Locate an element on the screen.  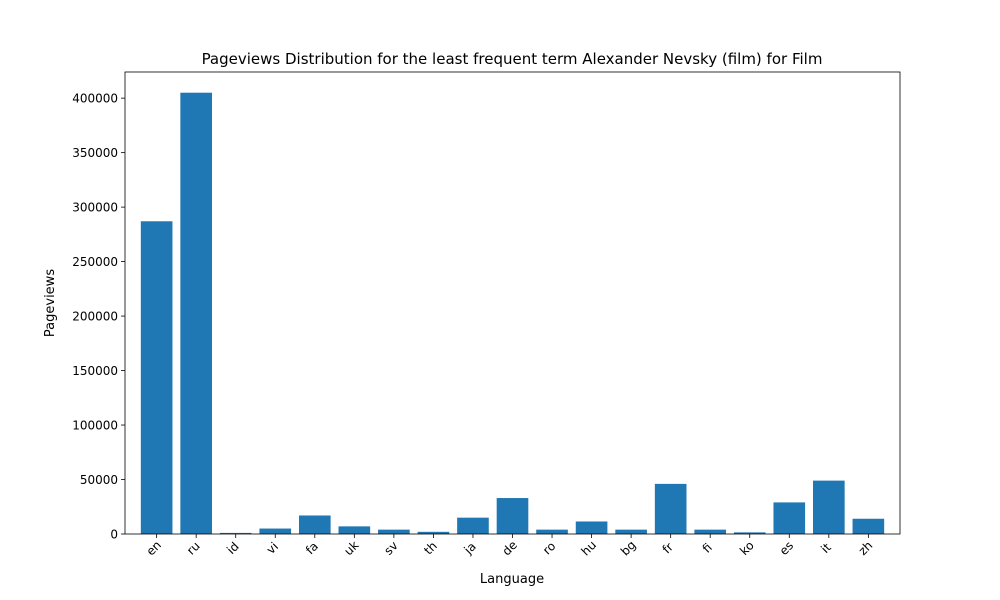
y-tick-label-350000: 350000 is located at coordinates (95, 153).